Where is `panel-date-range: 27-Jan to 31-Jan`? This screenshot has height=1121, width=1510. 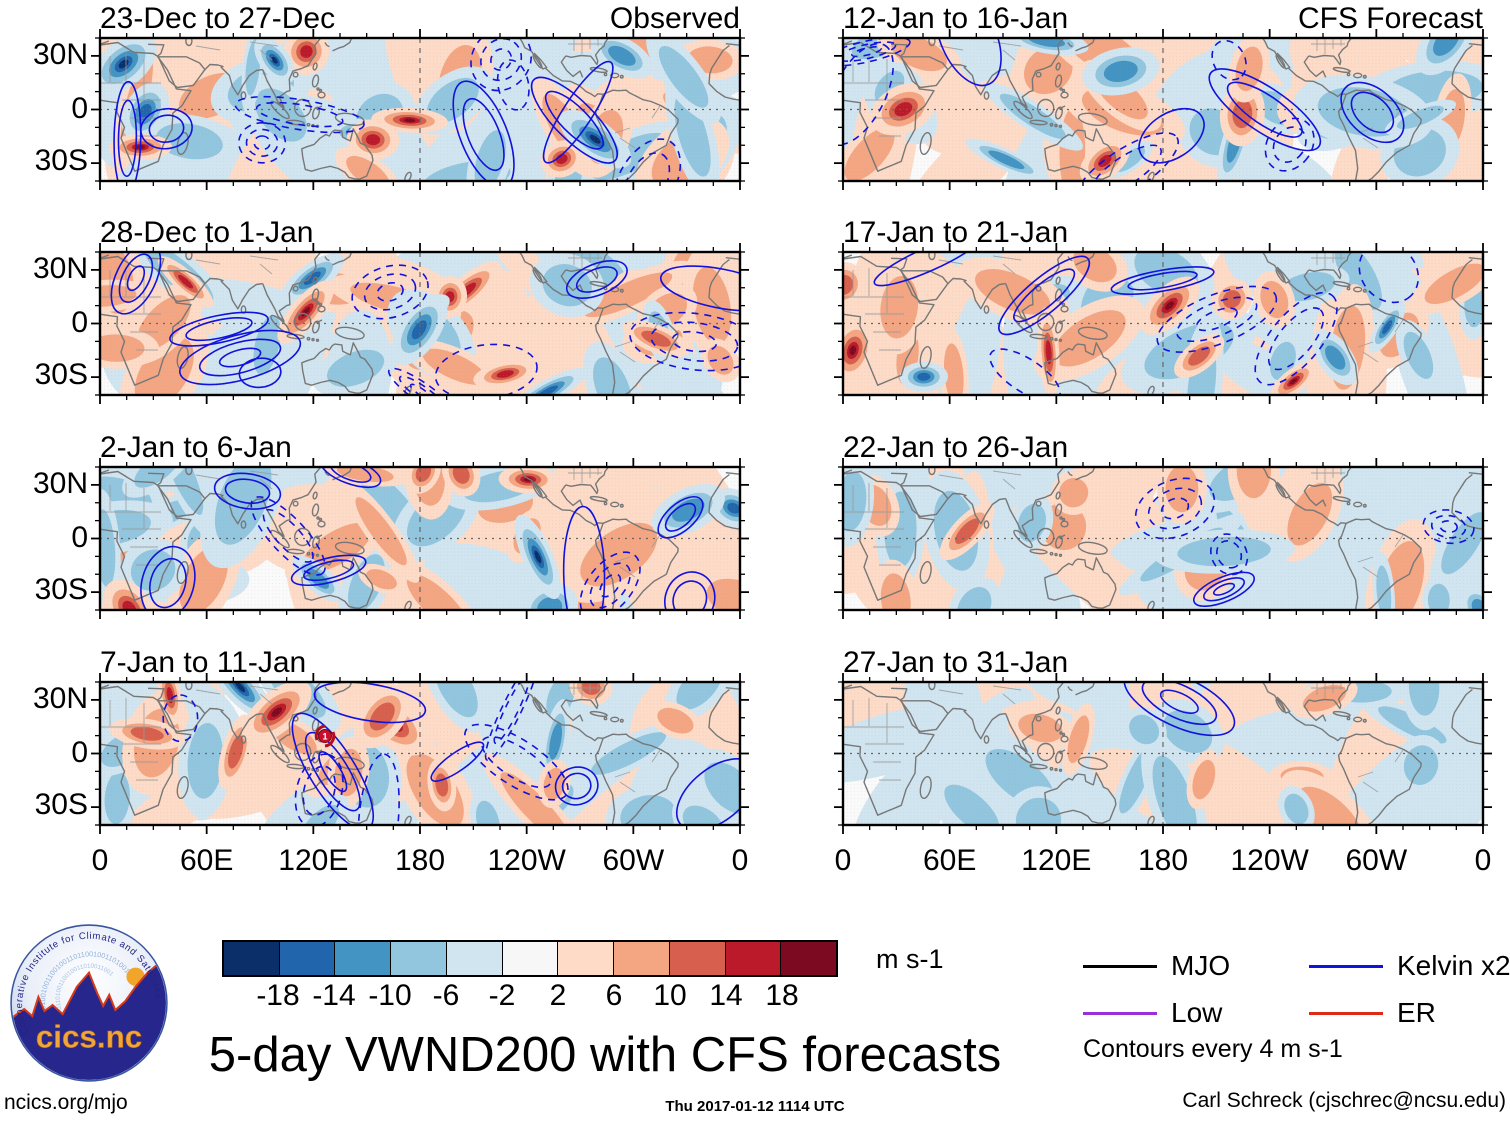
panel-date-range: 27-Jan to 31-Jan is located at coordinates (956, 662).